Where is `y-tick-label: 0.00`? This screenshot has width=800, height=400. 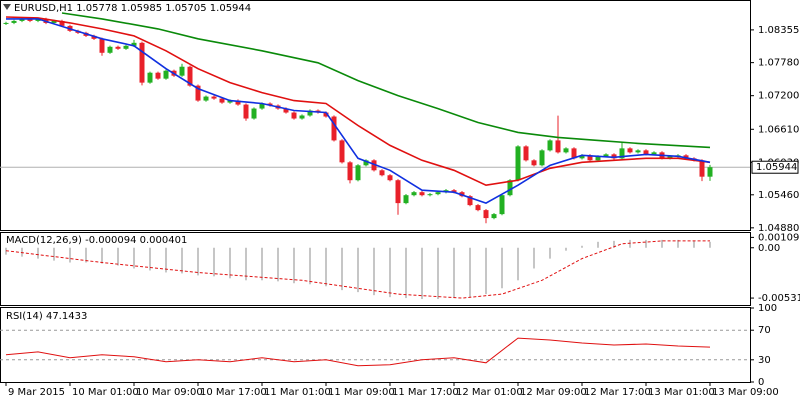 y-tick-label: 0.00 is located at coordinates (769, 248).